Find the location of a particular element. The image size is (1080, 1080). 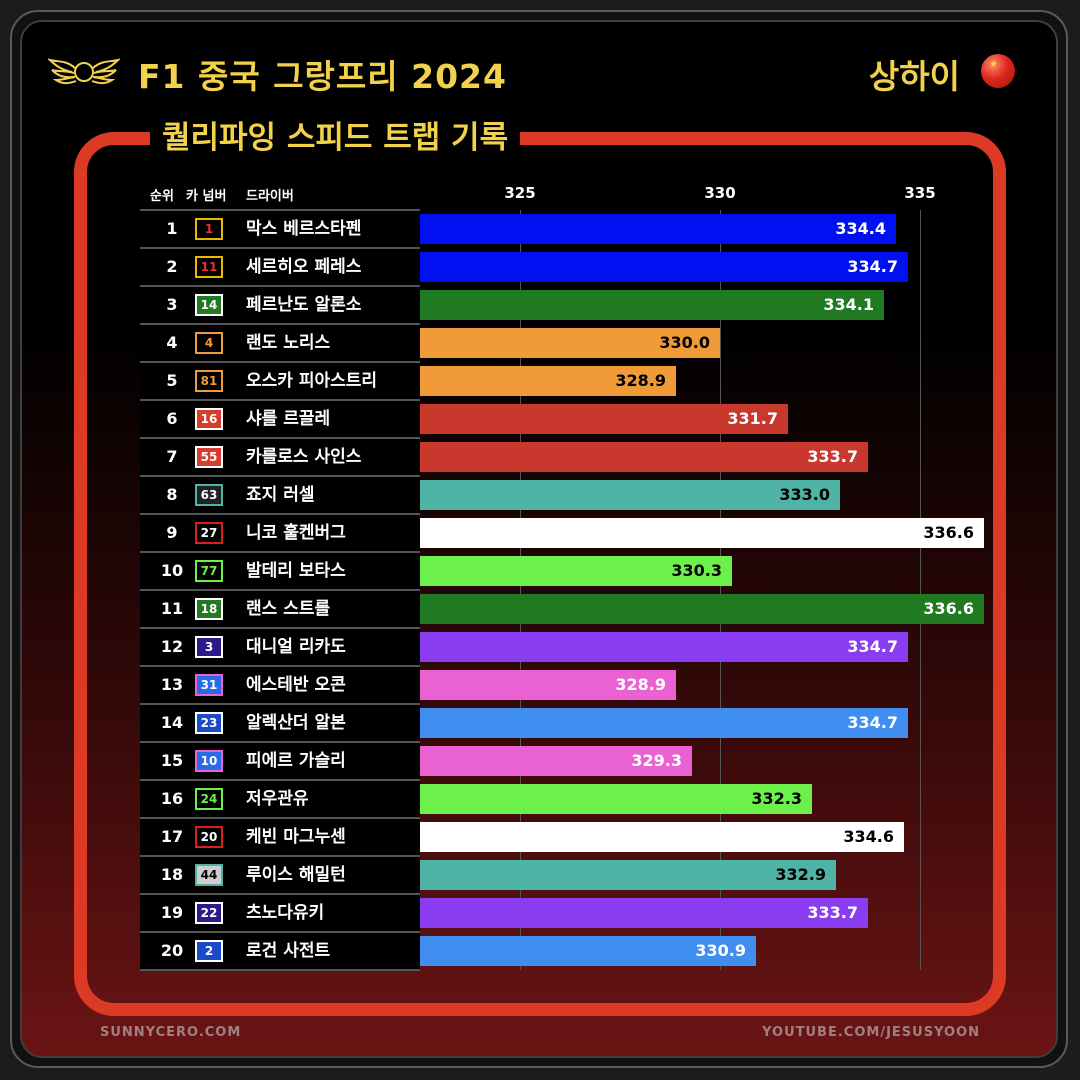

rank-number: 5 is located at coordinates (172, 380).